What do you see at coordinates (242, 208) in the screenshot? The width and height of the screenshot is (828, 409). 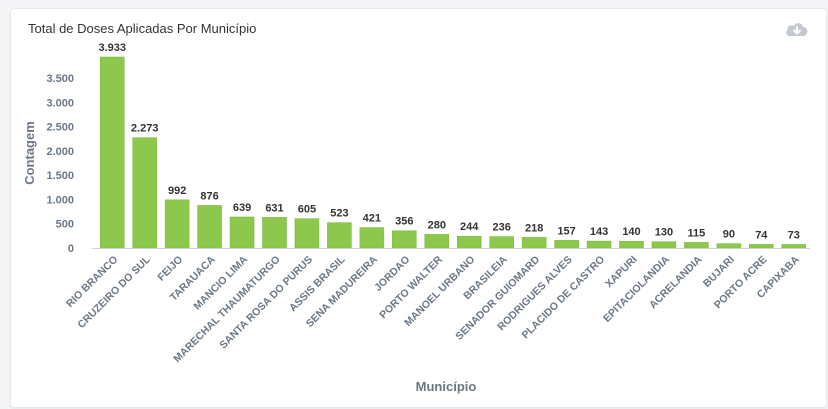 I see `bar-value-label: 639` at bounding box center [242, 208].